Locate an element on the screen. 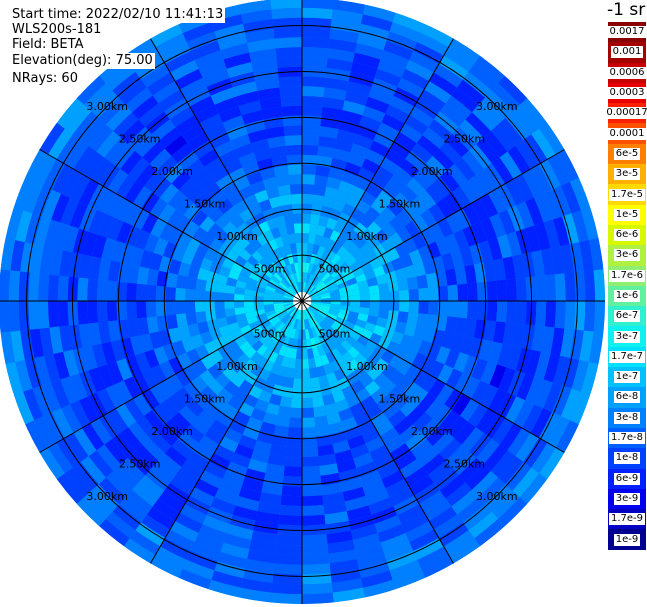 The width and height of the screenshot is (647, 607). range-ring-label: 1.00km is located at coordinates (237, 236).